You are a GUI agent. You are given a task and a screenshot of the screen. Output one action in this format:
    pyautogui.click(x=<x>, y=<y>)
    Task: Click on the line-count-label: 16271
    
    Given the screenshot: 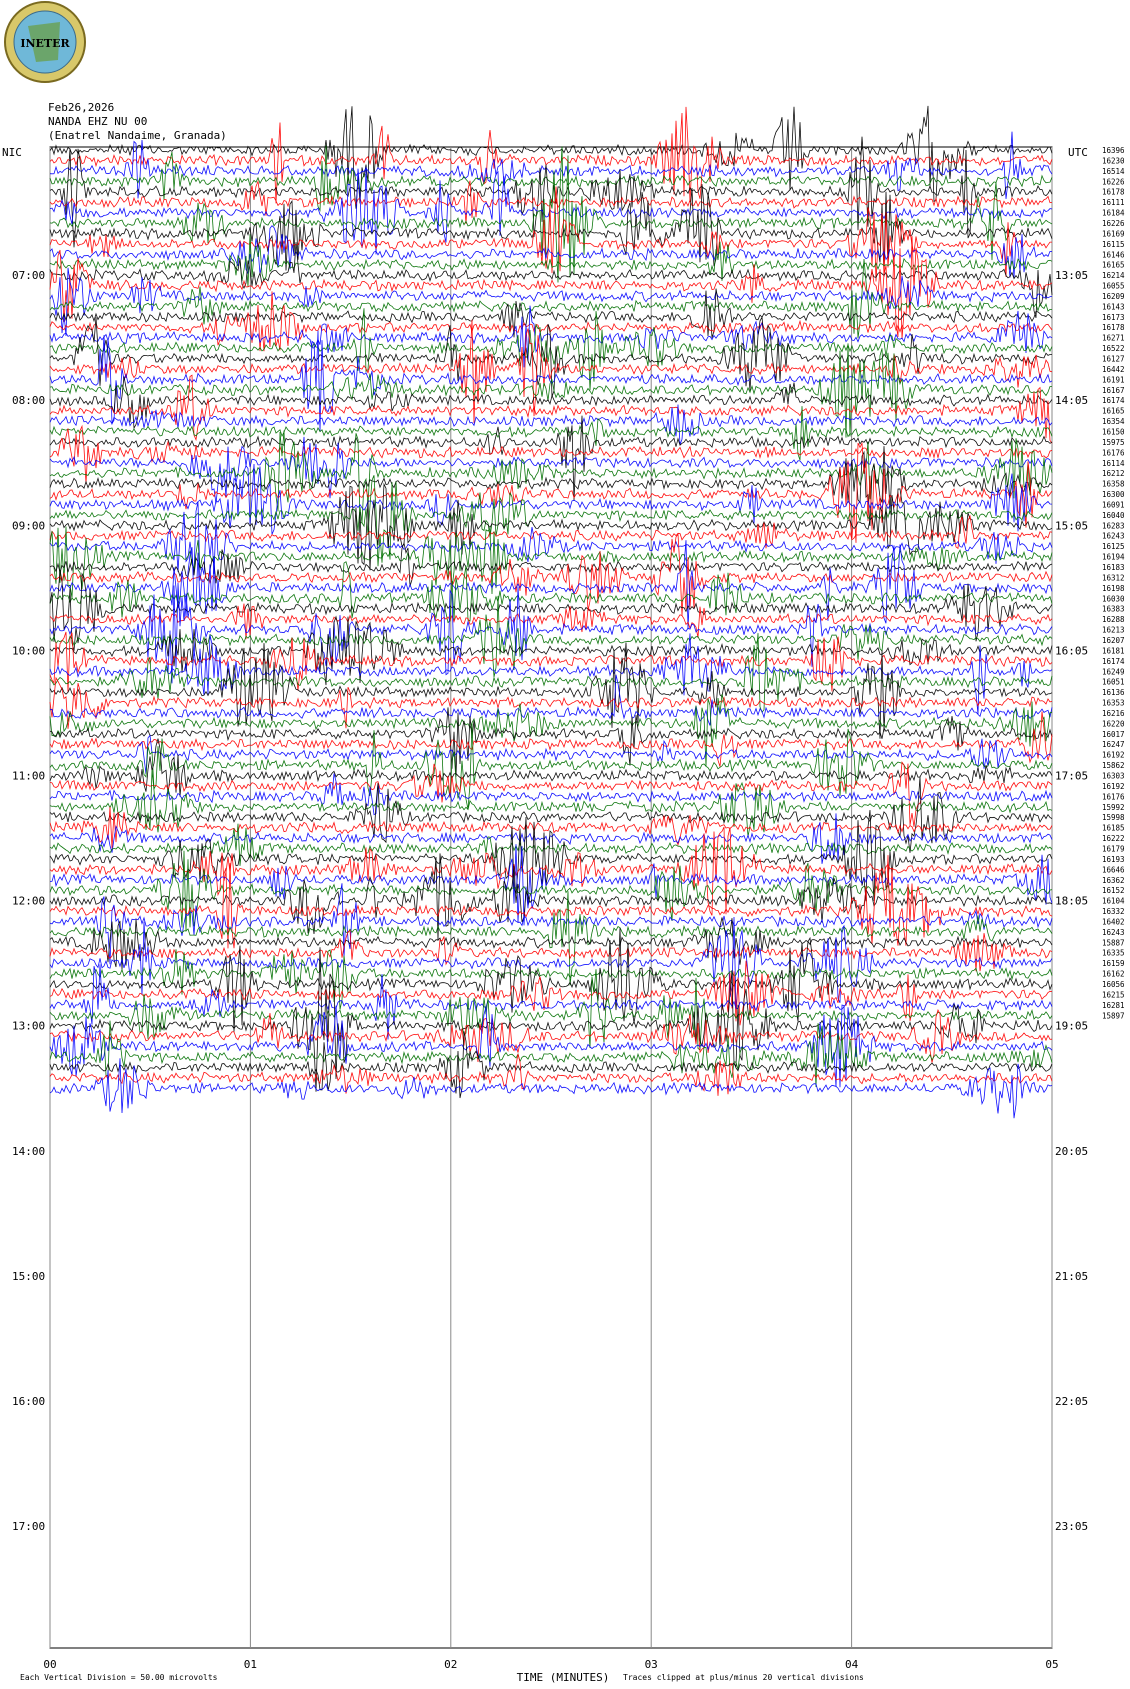 What is the action you would take?
    pyautogui.click(x=1113, y=338)
    